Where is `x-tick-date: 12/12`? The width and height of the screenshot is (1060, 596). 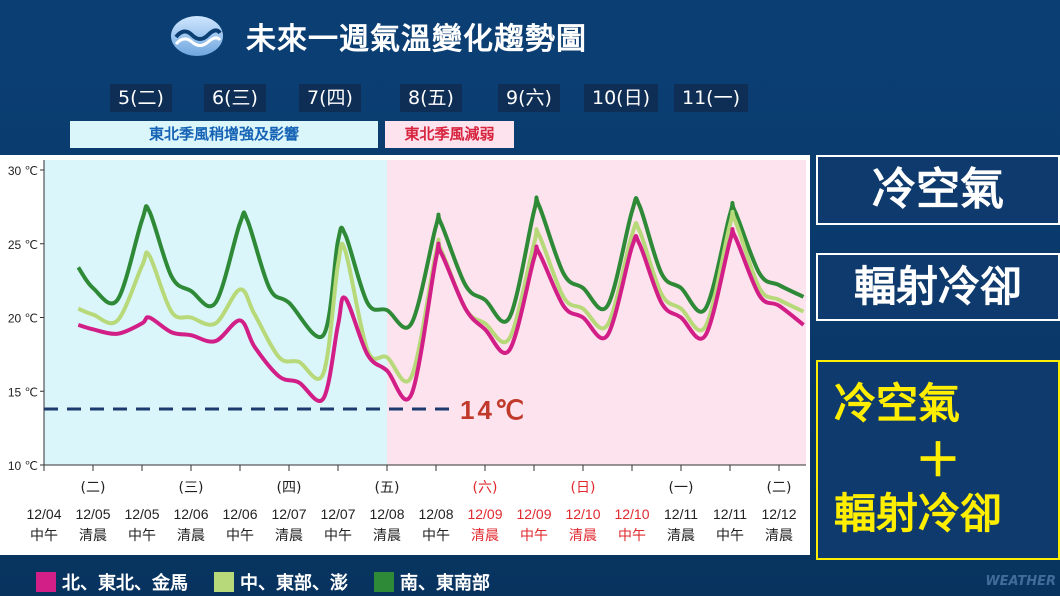
x-tick-date: 12/12 is located at coordinates (778, 514).